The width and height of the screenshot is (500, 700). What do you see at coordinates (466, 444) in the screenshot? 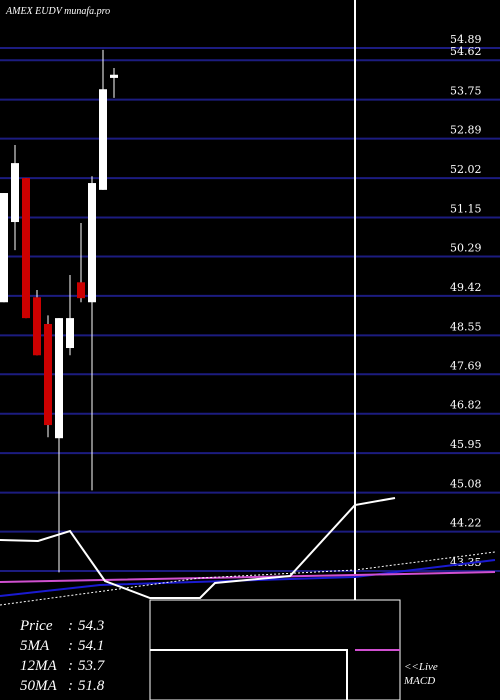
I see `y-tick-label: 45.95` at bounding box center [466, 444].